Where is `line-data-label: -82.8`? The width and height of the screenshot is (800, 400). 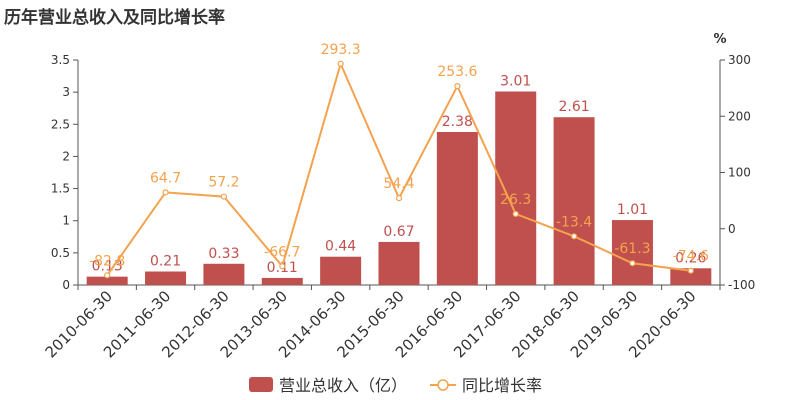
line-data-label: -82.8 is located at coordinates (107, 261).